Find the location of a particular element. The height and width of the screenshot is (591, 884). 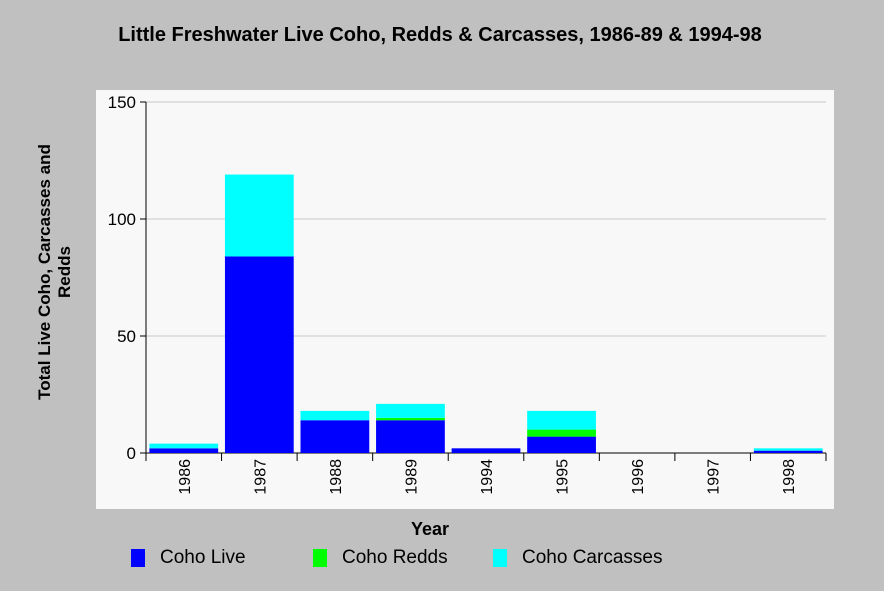

bar-coho-live-1994 is located at coordinates (486, 450).